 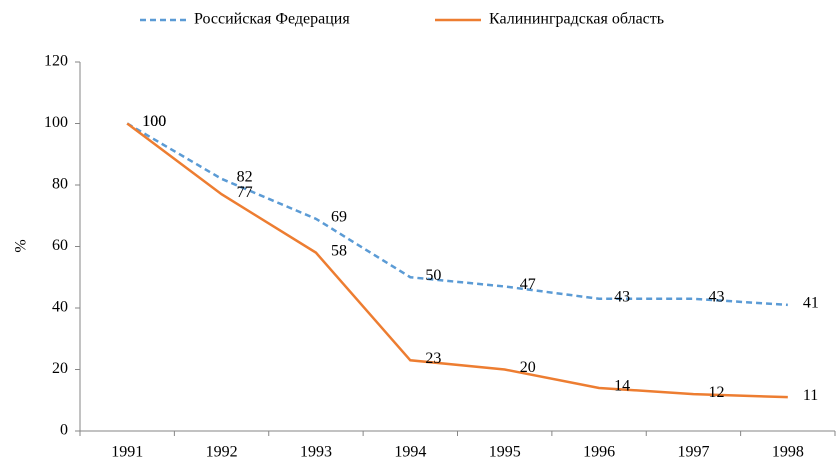 What do you see at coordinates (21, 245) in the screenshot?
I see `y-axis-label: %` at bounding box center [21, 245].